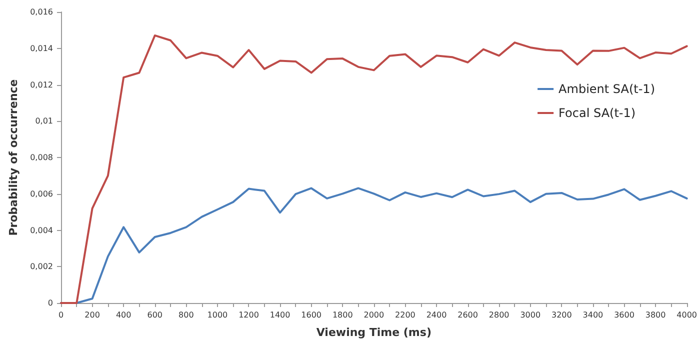 The image size is (700, 343). What do you see at coordinates (217, 315) in the screenshot?
I see `x-tick-label: 1000` at bounding box center [217, 315].